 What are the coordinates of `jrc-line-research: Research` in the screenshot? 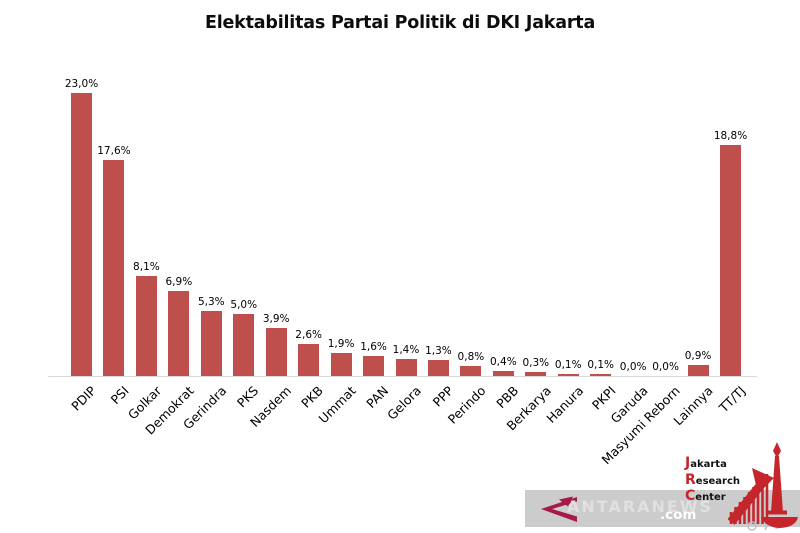 It's located at (713, 479).